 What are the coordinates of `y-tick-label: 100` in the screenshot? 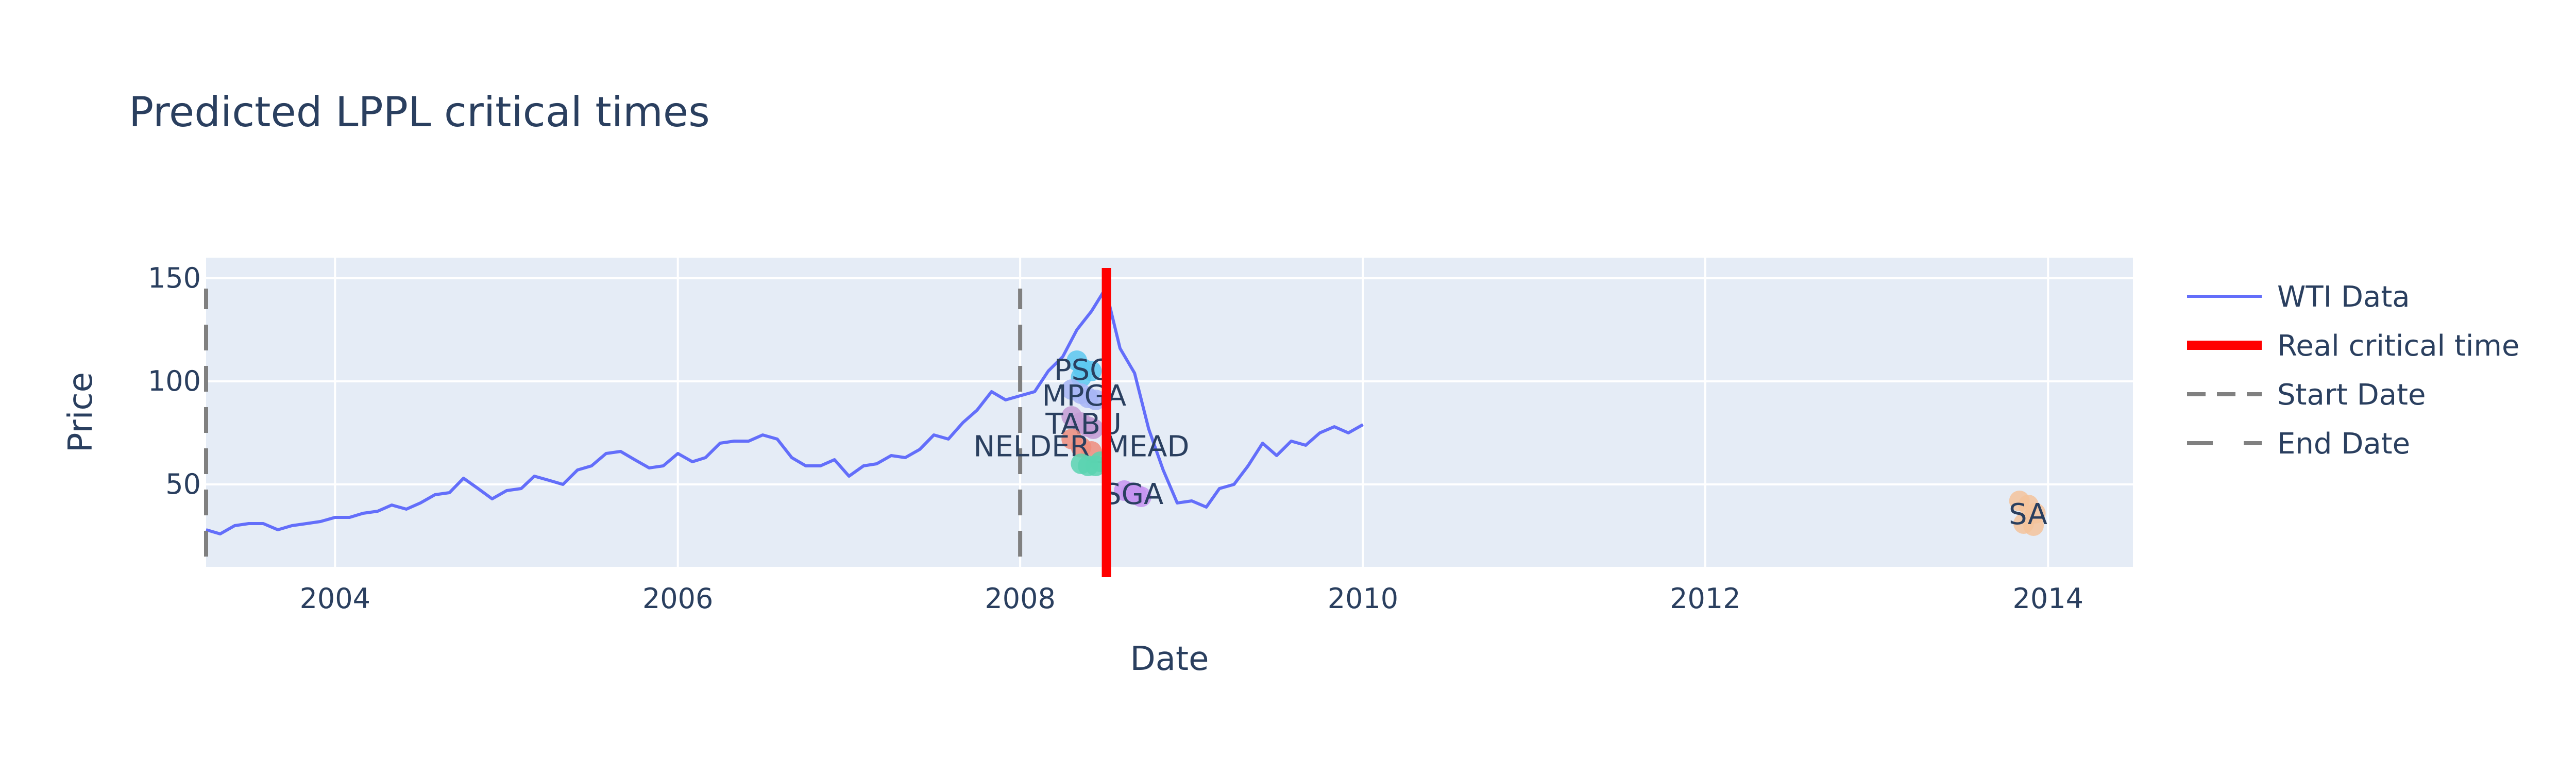 It's located at (174, 381).